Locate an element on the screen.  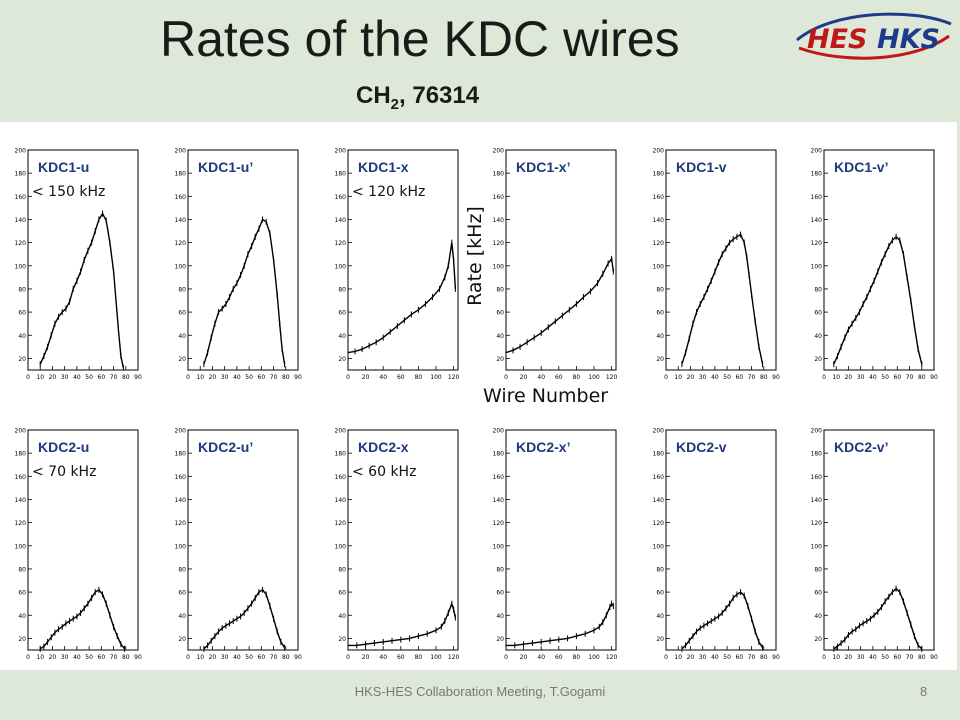
panel-label: KDC2-v is located at coordinates (701, 447).